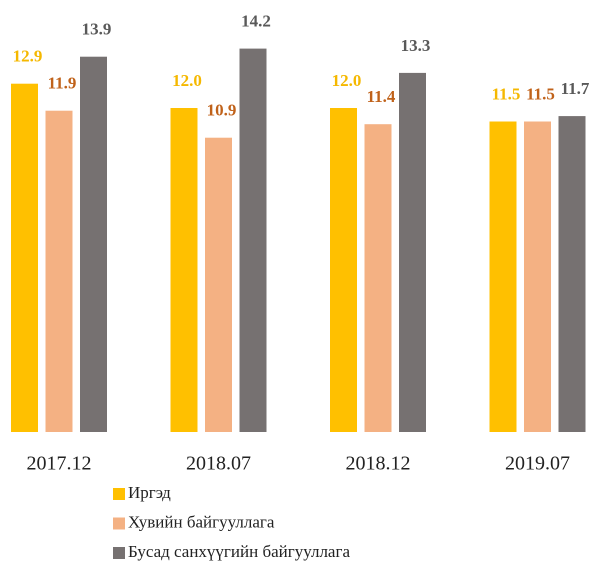  What do you see at coordinates (378, 464) in the screenshot?
I see `x-tick-label: 2018.12` at bounding box center [378, 464].